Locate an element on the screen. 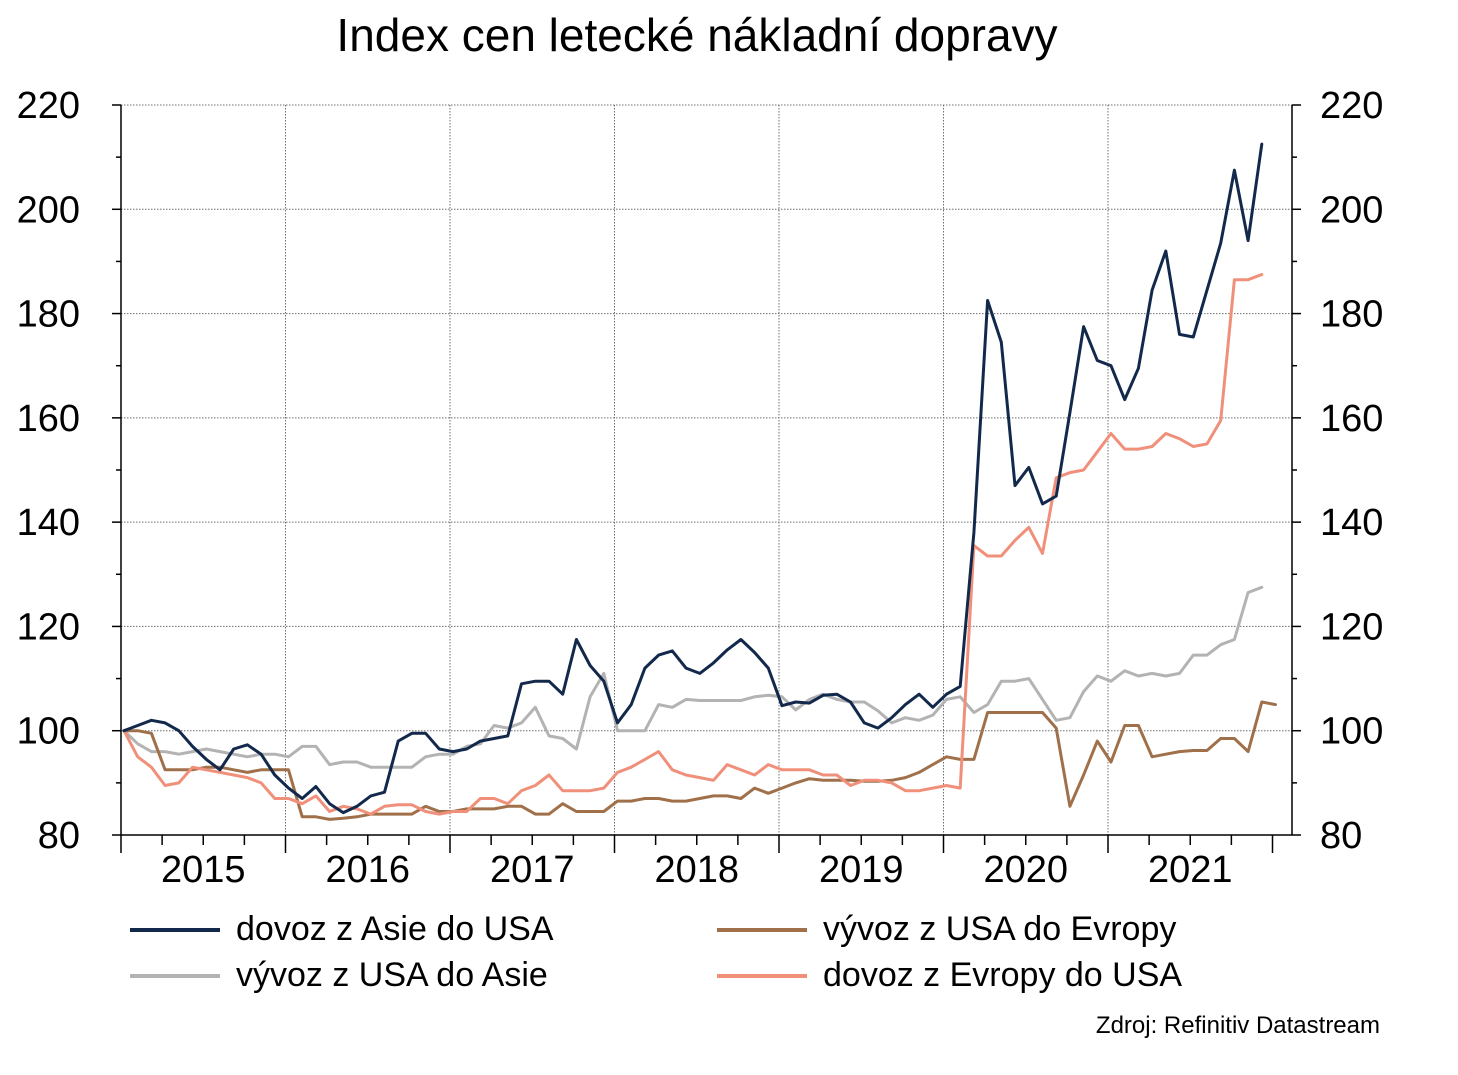 This screenshot has height=1075, width=1458. x-tick-label: 2016 is located at coordinates (367, 870).